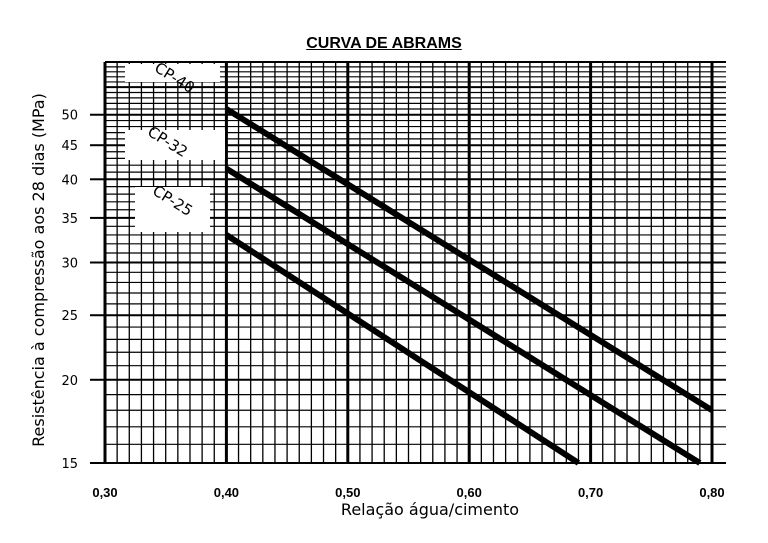 The image size is (768, 543). What do you see at coordinates (69, 219) in the screenshot?
I see `y-tick-label: 35` at bounding box center [69, 219].